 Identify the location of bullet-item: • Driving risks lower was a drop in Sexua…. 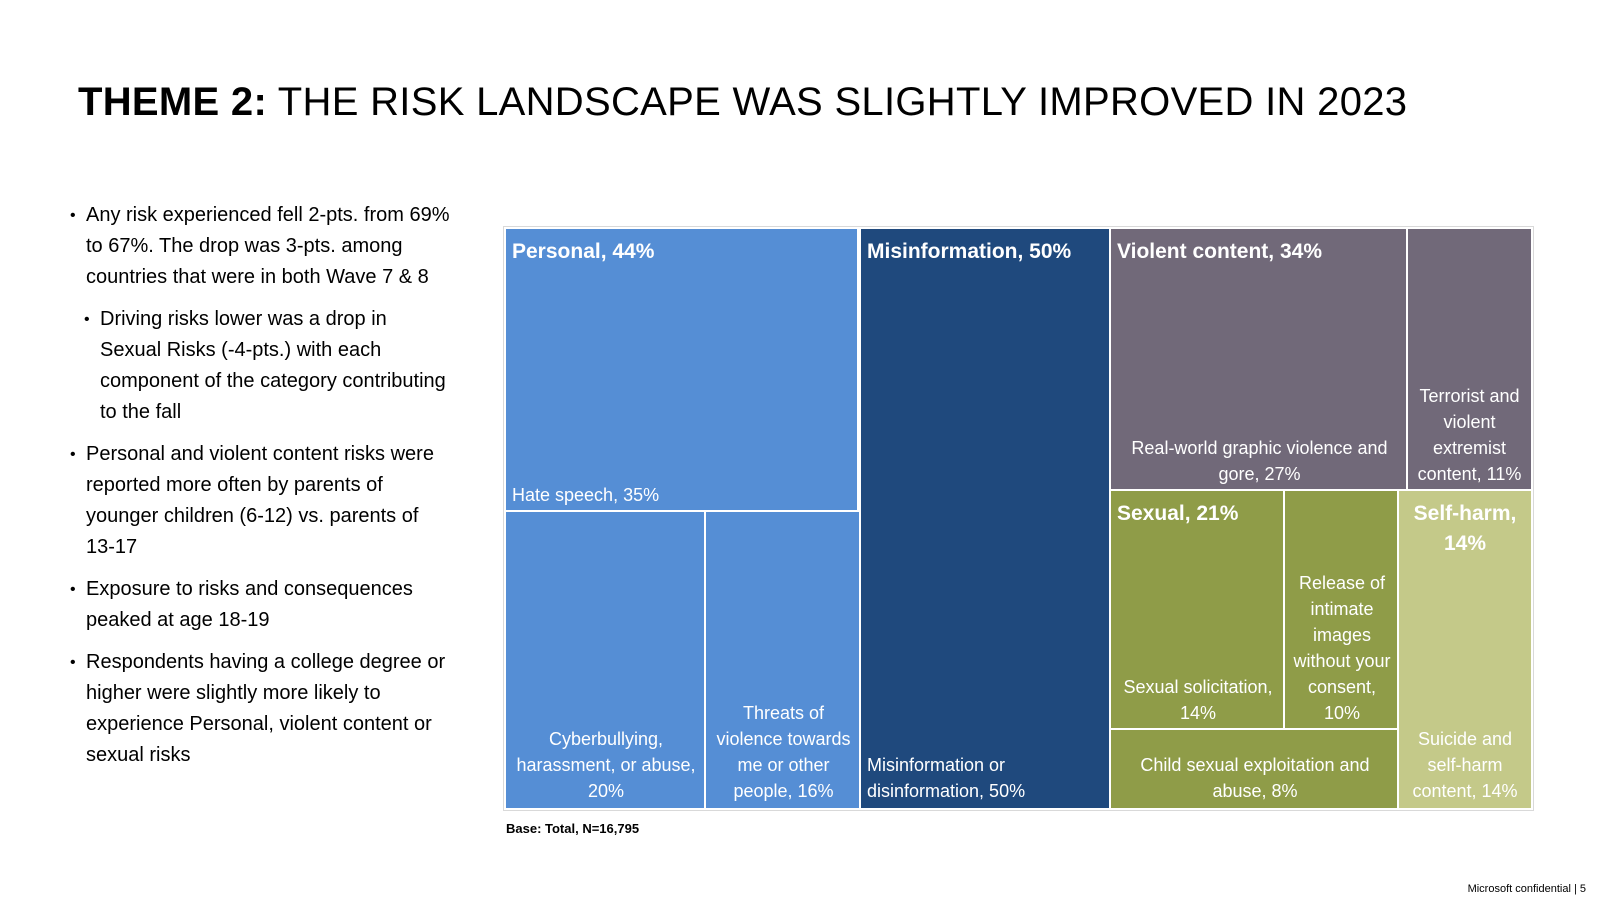
(267, 366).